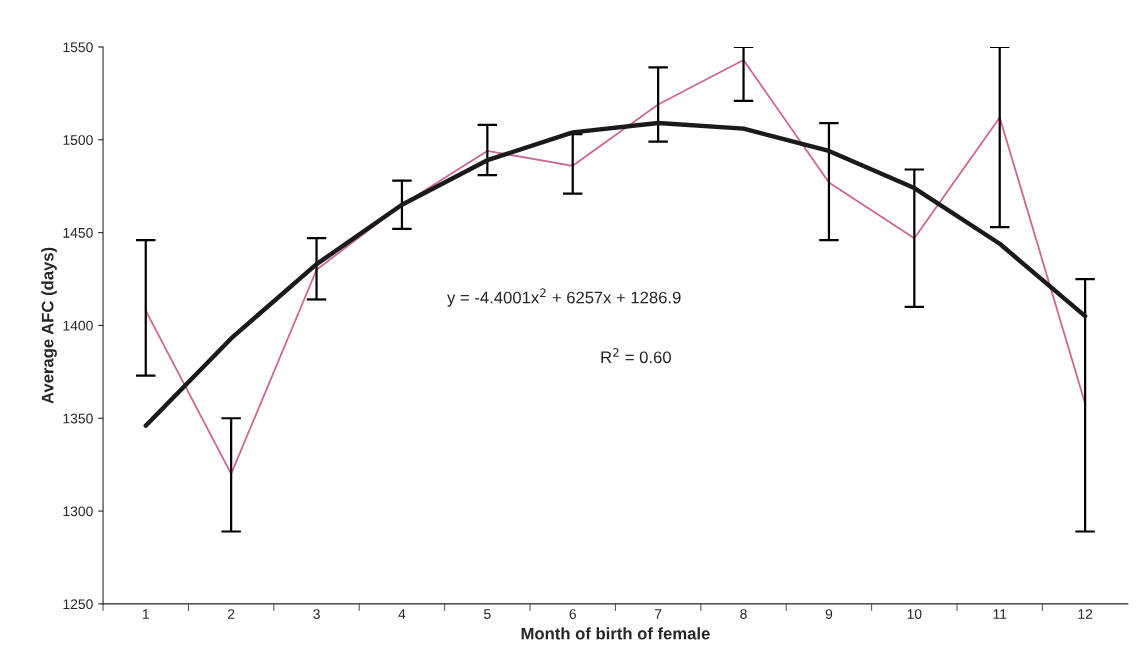 The height and width of the screenshot is (671, 1145). I want to click on y-tick-label: 1400, so click(78, 325).